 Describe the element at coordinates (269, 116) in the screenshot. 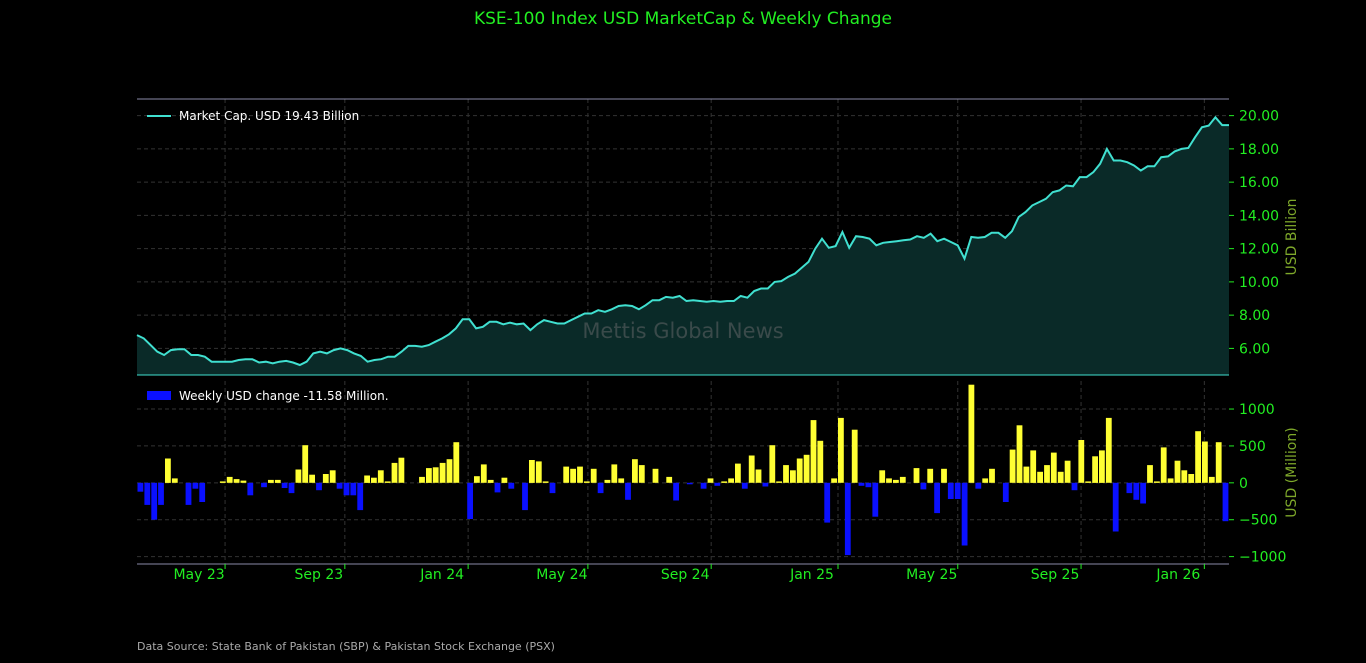

I see `legend-market-cap: Market Cap. USD 19.43 Billion` at that location.